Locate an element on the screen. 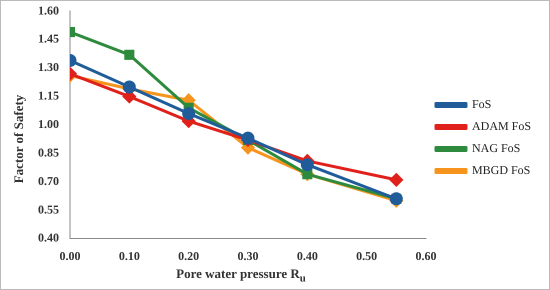  y-tick-label: 1.45 is located at coordinates (48, 39).